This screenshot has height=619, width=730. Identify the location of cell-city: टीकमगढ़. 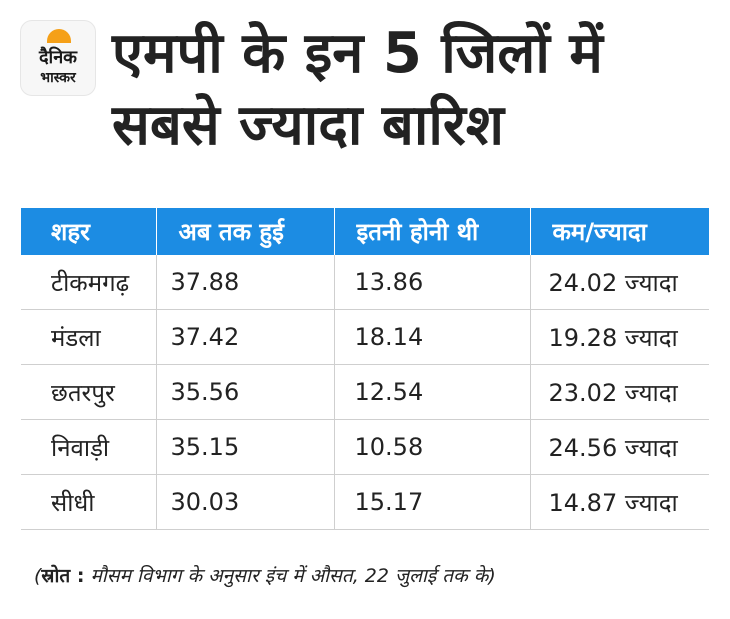
(88, 282).